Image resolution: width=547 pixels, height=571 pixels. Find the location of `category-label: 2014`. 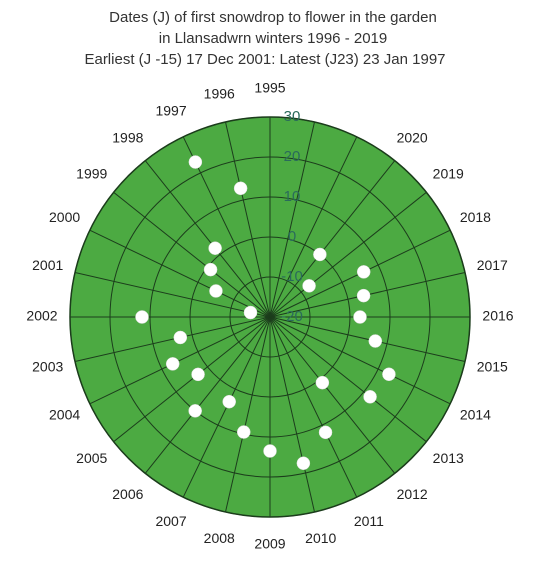

category-label: 2014 is located at coordinates (475, 415).